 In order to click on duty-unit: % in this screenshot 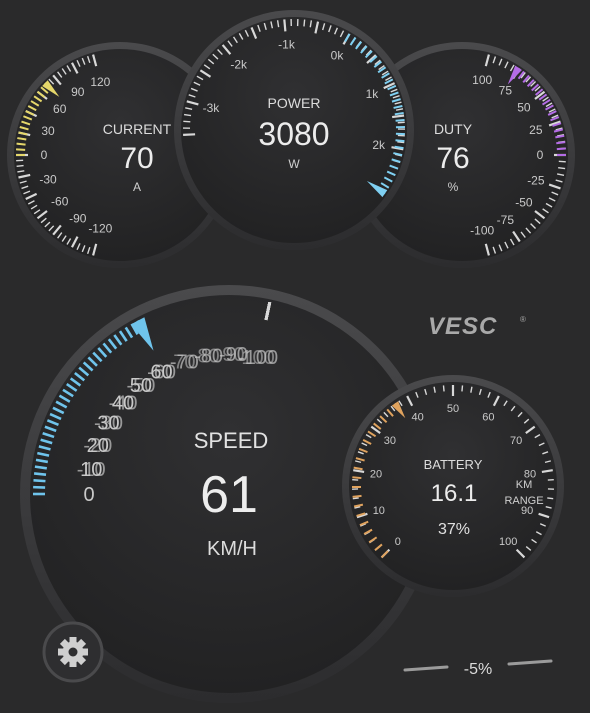, I will do `click(453, 187)`.